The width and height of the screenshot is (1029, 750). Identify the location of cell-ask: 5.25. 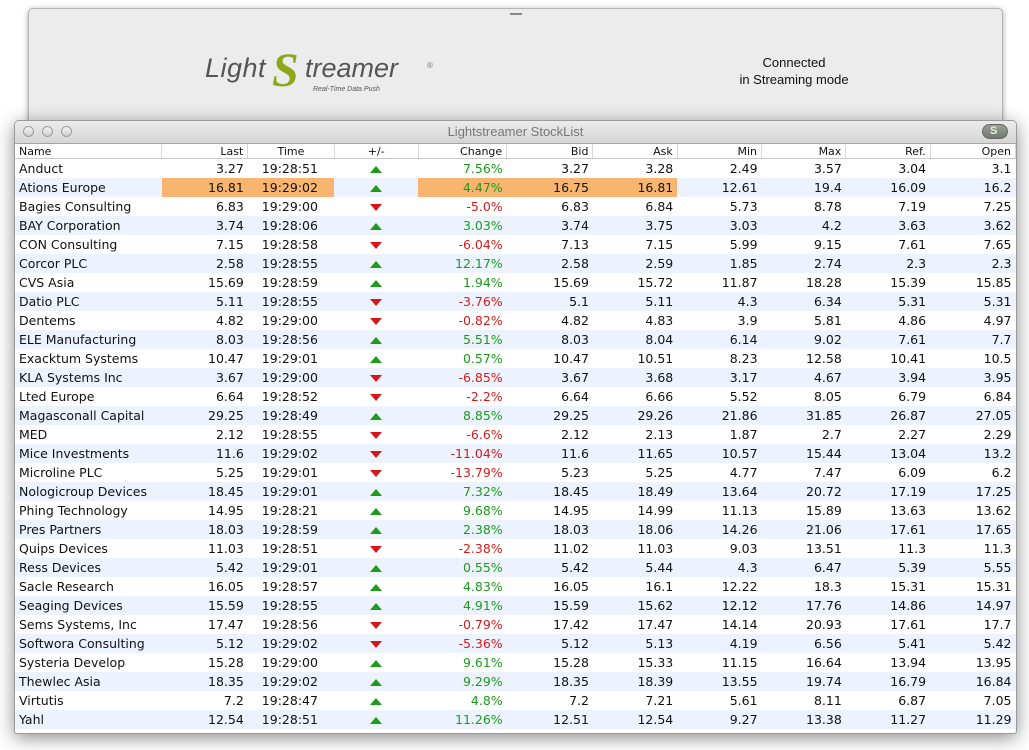
(659, 472).